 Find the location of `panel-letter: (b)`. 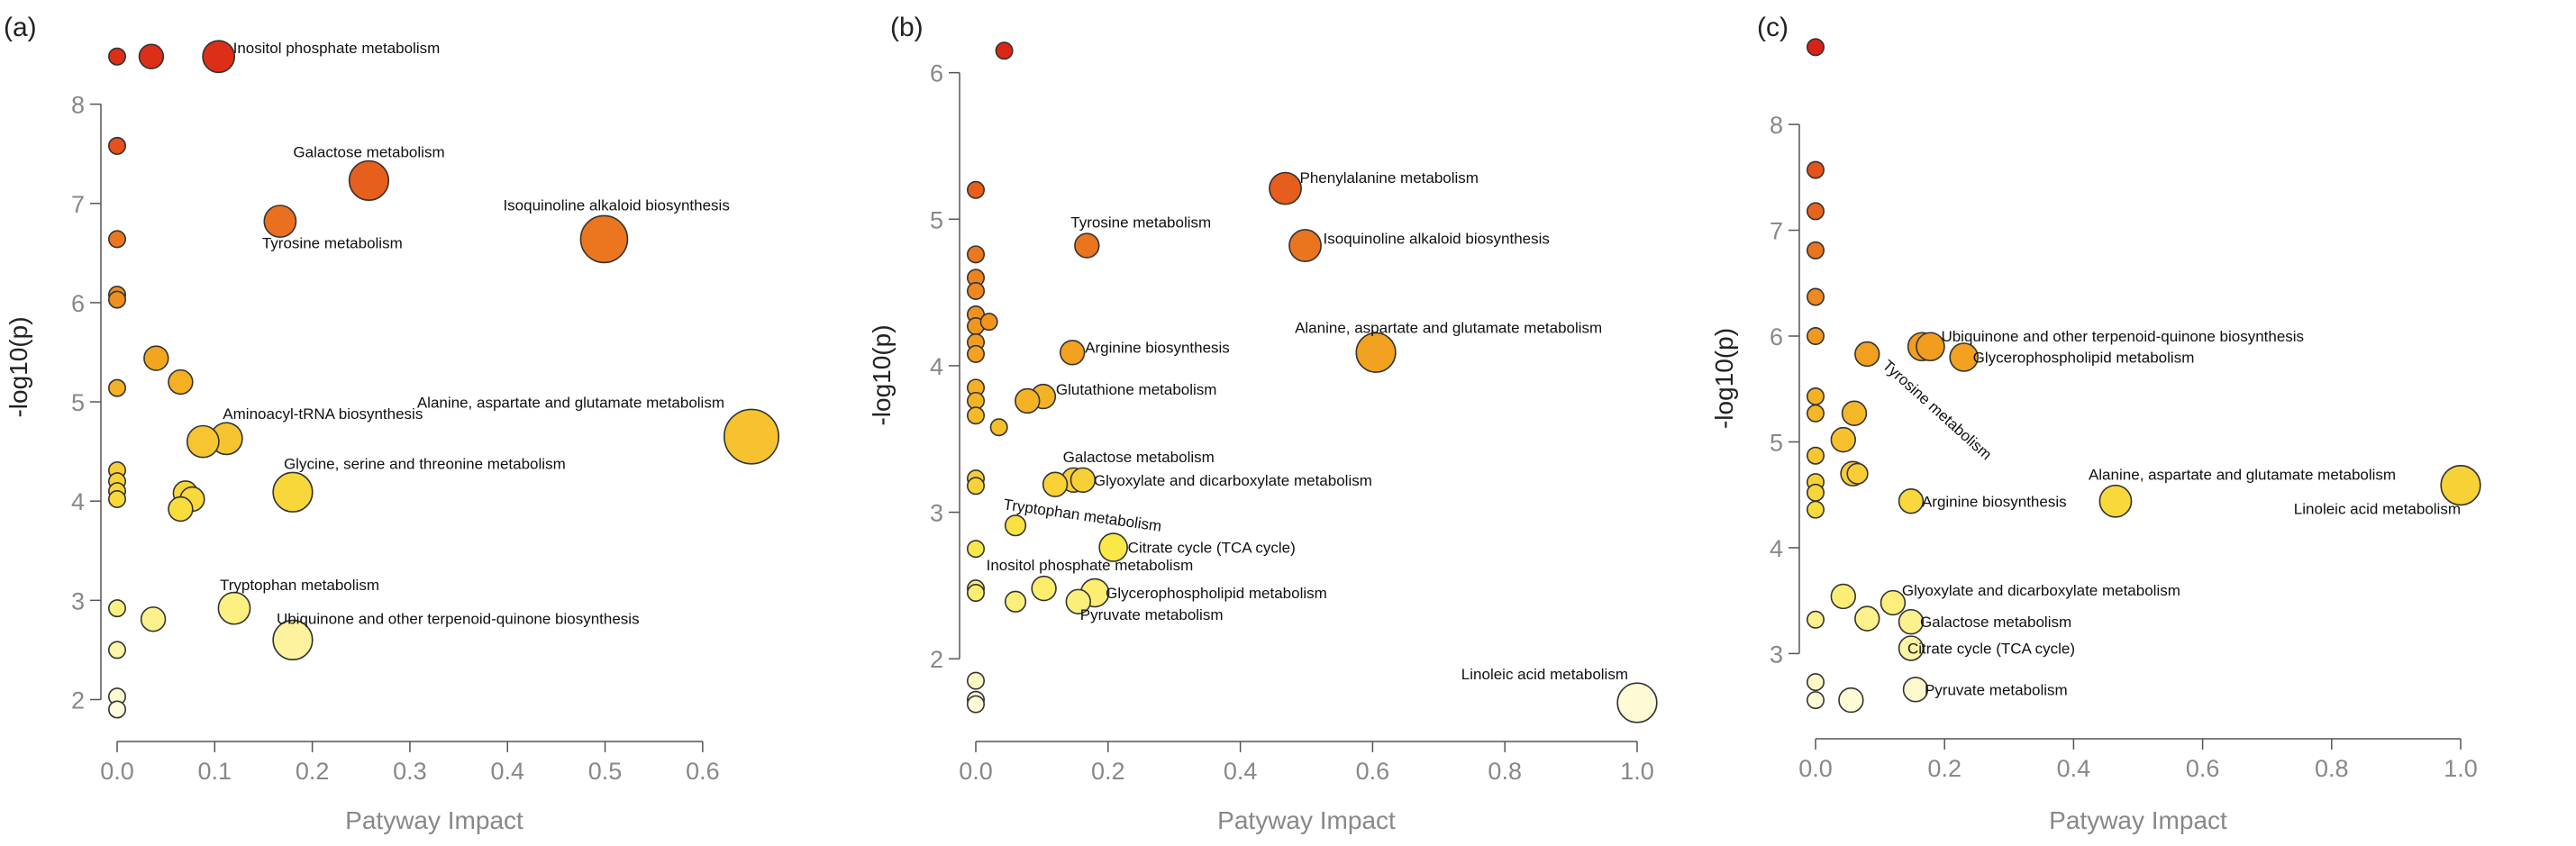

panel-letter: (b) is located at coordinates (907, 27).